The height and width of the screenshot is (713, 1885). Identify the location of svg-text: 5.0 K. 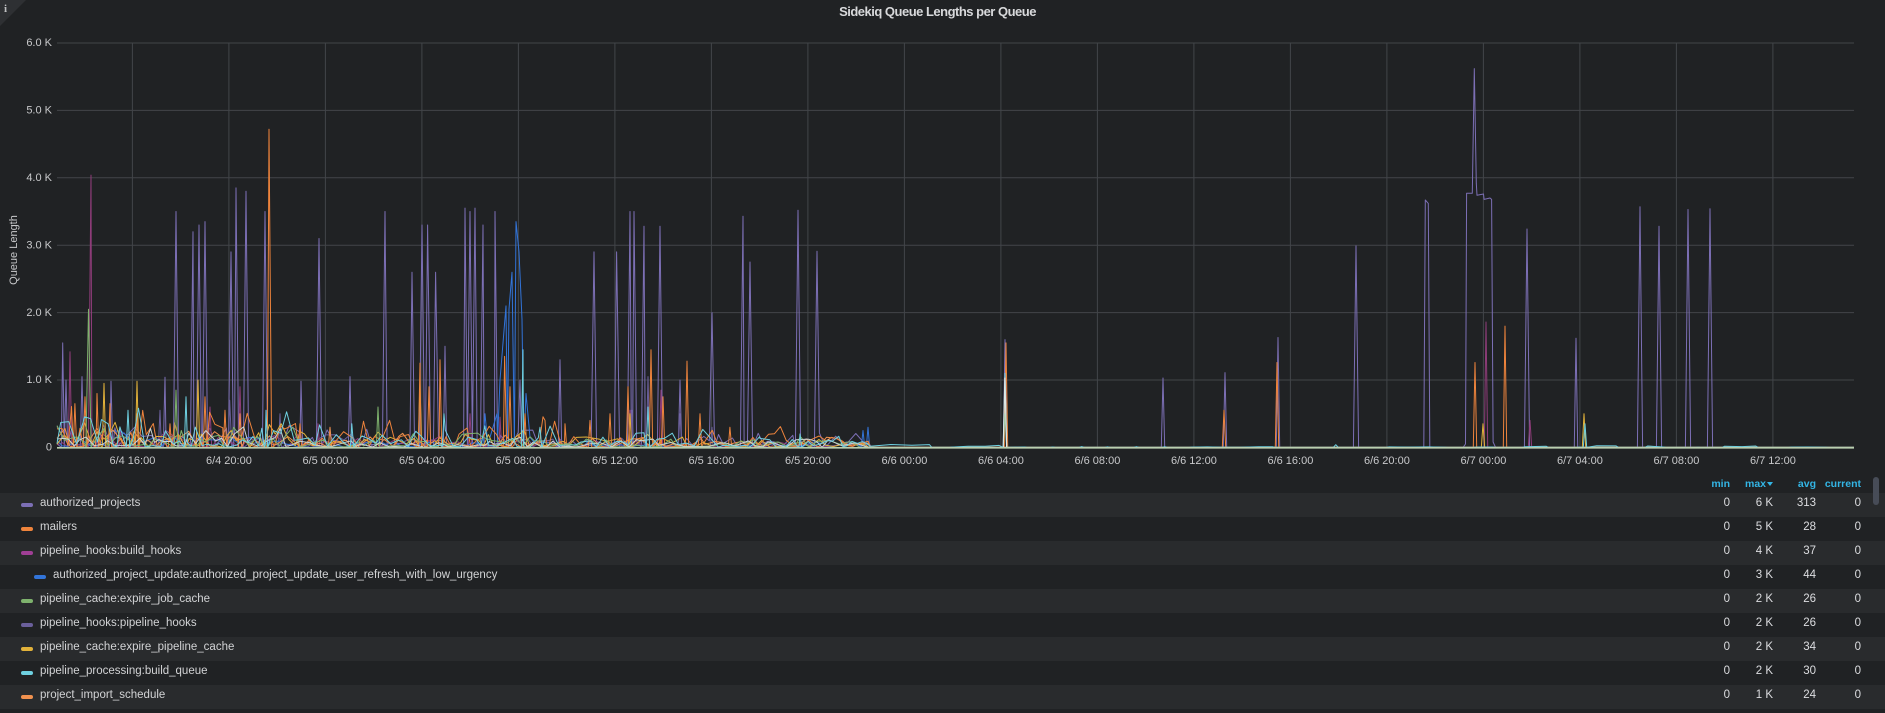
(39, 111).